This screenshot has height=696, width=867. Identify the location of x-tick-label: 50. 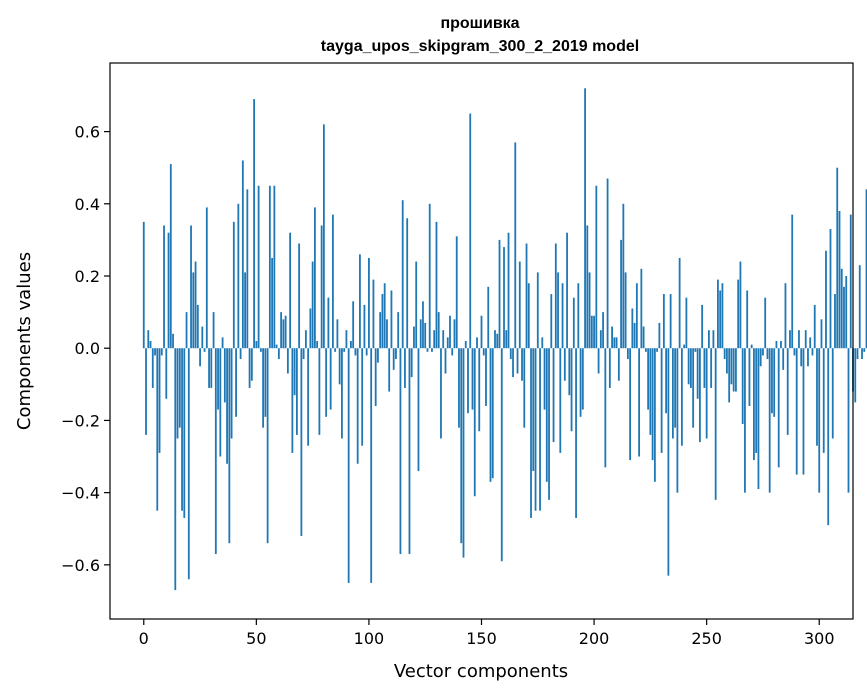
(256, 638).